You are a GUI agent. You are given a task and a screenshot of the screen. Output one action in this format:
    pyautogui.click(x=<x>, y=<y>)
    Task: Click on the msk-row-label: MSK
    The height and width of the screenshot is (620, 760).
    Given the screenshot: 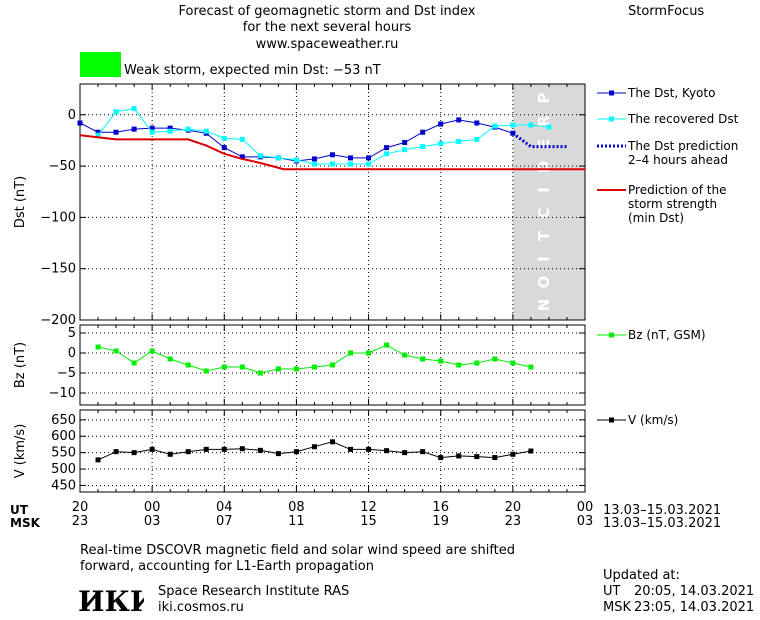 What is the action you would take?
    pyautogui.click(x=25, y=523)
    